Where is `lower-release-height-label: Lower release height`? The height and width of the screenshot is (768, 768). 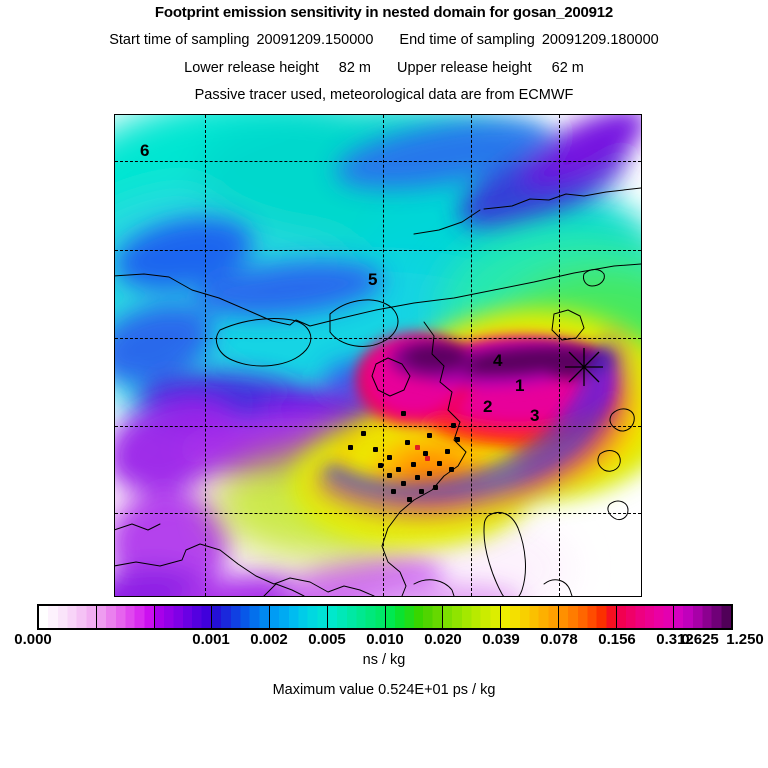
lower-release-height-label: Lower release height is located at coordinates (251, 68).